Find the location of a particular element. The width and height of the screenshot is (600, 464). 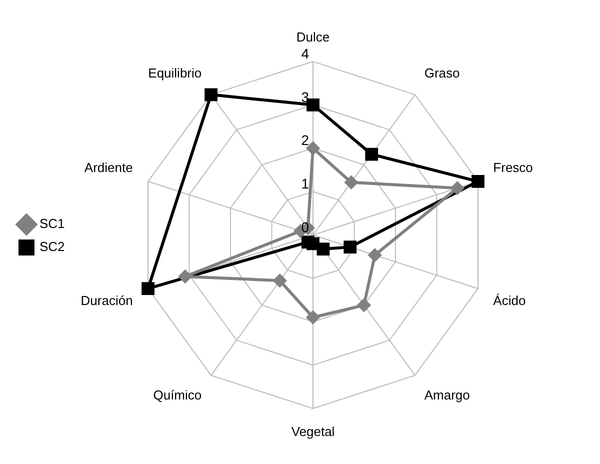

legend-label: SC2 is located at coordinates (52, 246).